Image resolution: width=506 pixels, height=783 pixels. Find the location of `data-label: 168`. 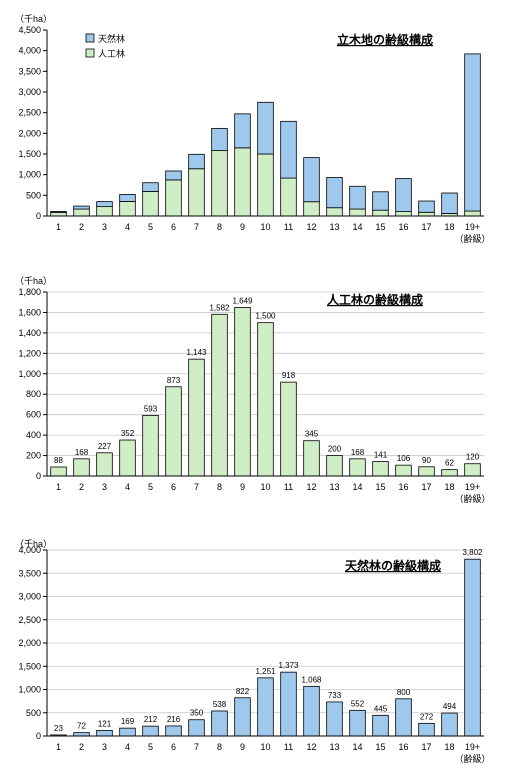

data-label: 168 is located at coordinates (358, 452).